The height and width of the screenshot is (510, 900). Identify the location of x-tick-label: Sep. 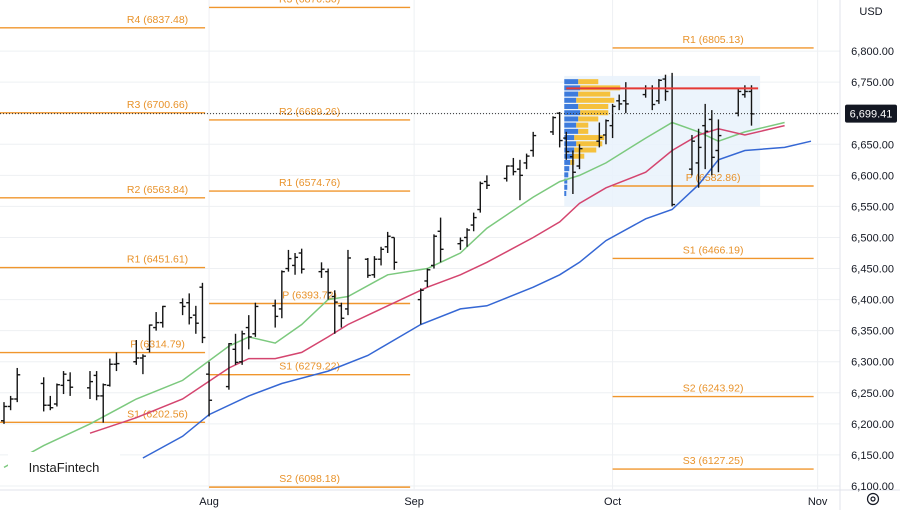
(414, 502).